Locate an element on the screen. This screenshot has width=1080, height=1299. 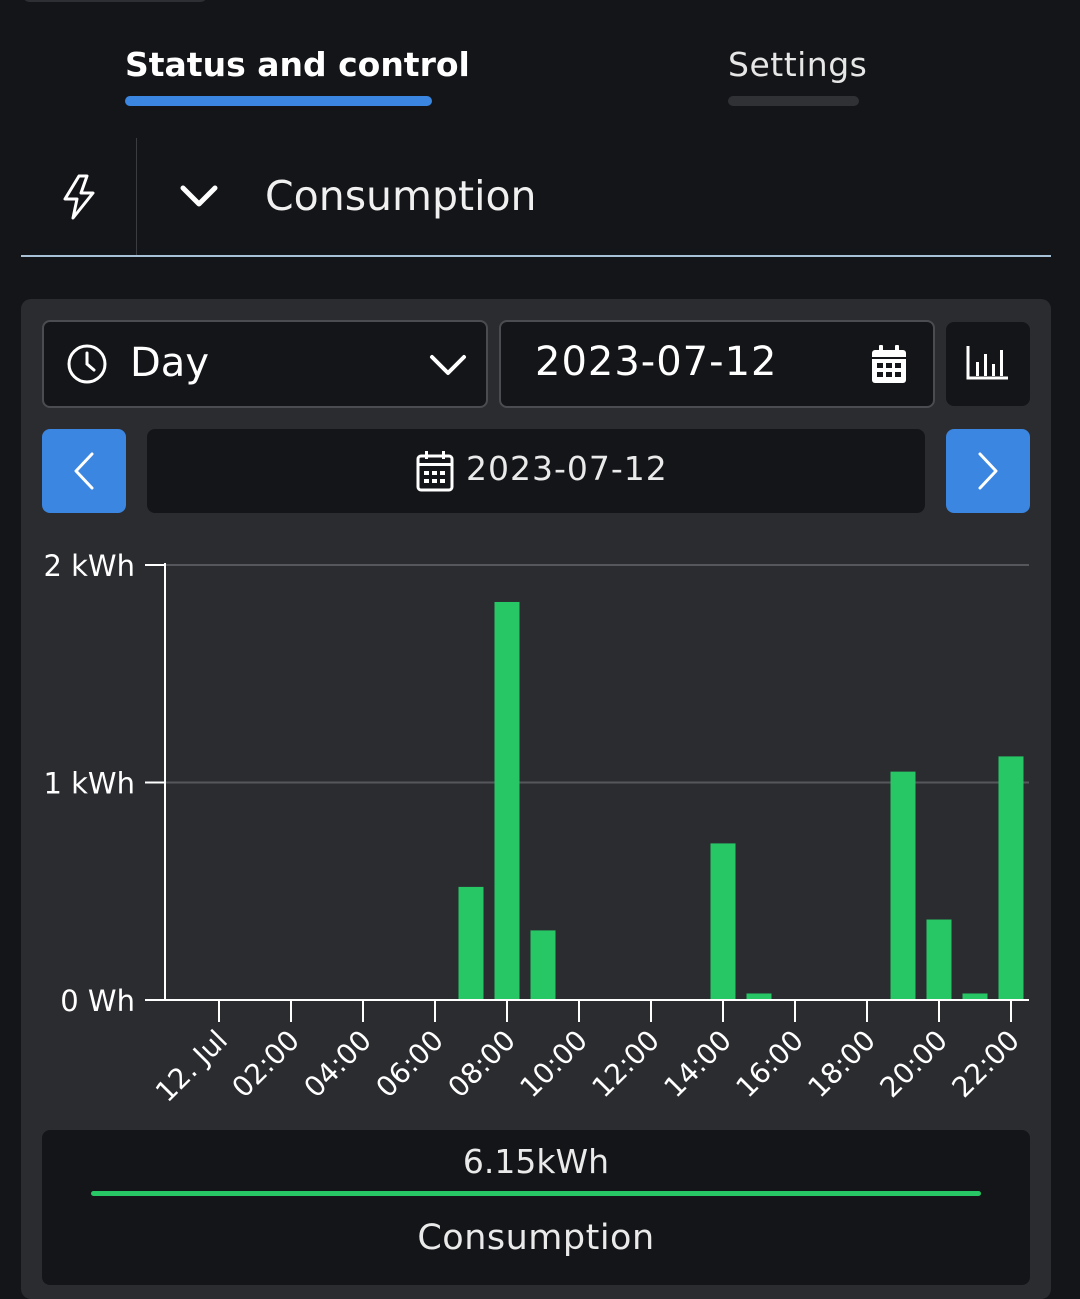
tab-settings: Settings is located at coordinates (797, 55).